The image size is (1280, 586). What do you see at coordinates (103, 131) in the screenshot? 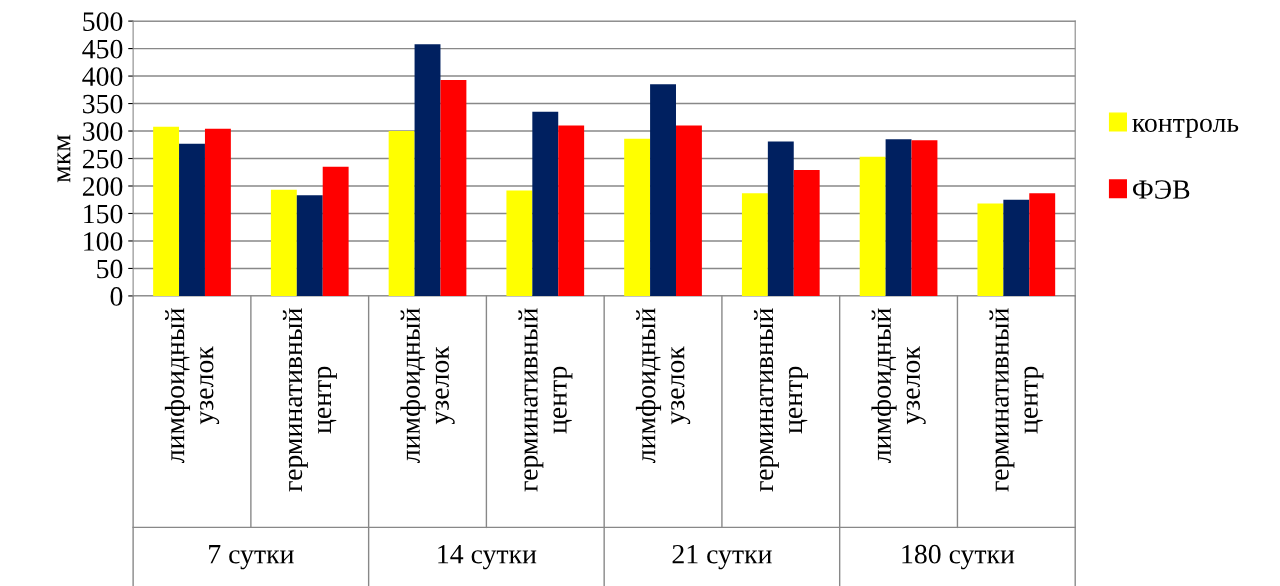
I see `y-tick-label: 300` at bounding box center [103, 131].